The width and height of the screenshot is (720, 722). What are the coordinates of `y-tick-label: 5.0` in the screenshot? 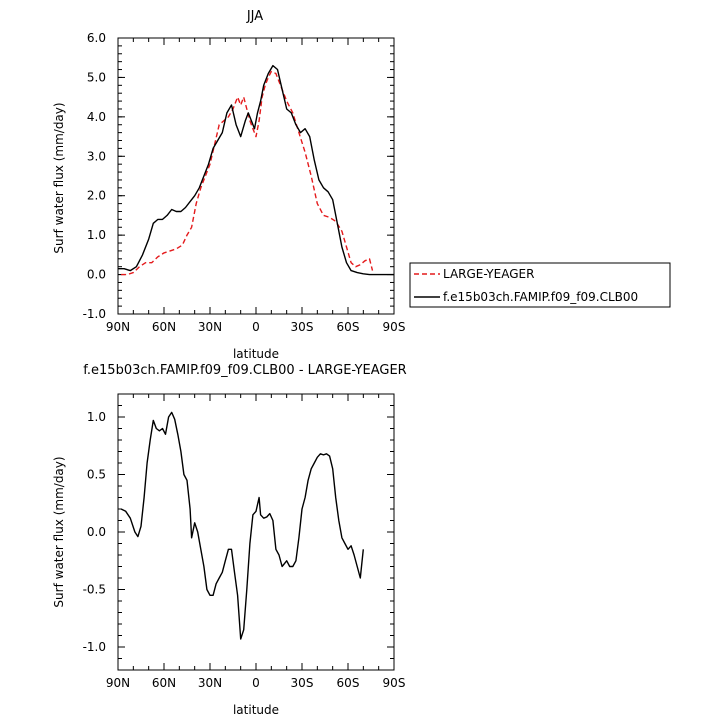 It's located at (96, 77).